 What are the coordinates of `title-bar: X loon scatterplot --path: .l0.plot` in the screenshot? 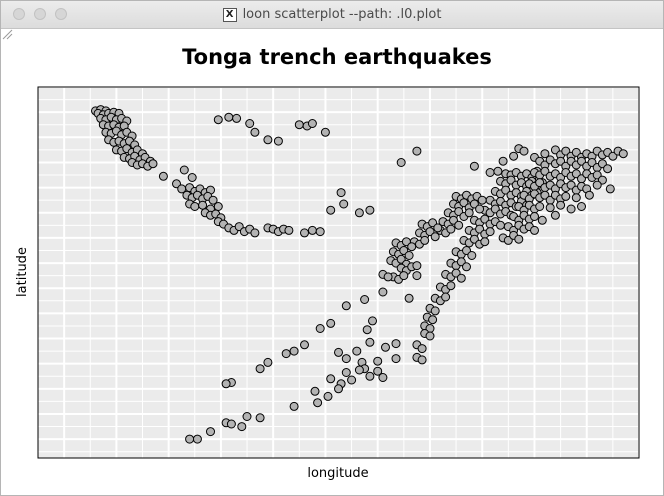 It's located at (332, 15).